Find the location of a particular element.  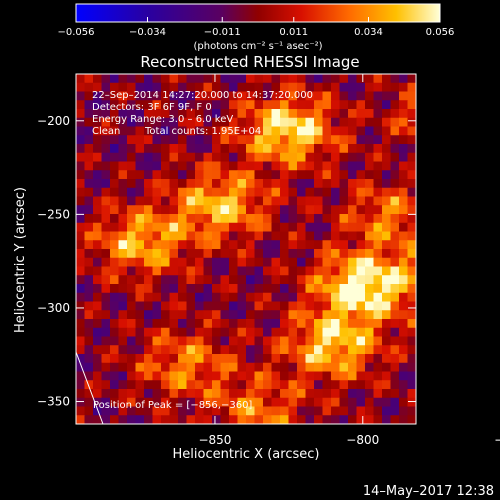

colorbar-tick-label: −0.011 is located at coordinates (222, 32).